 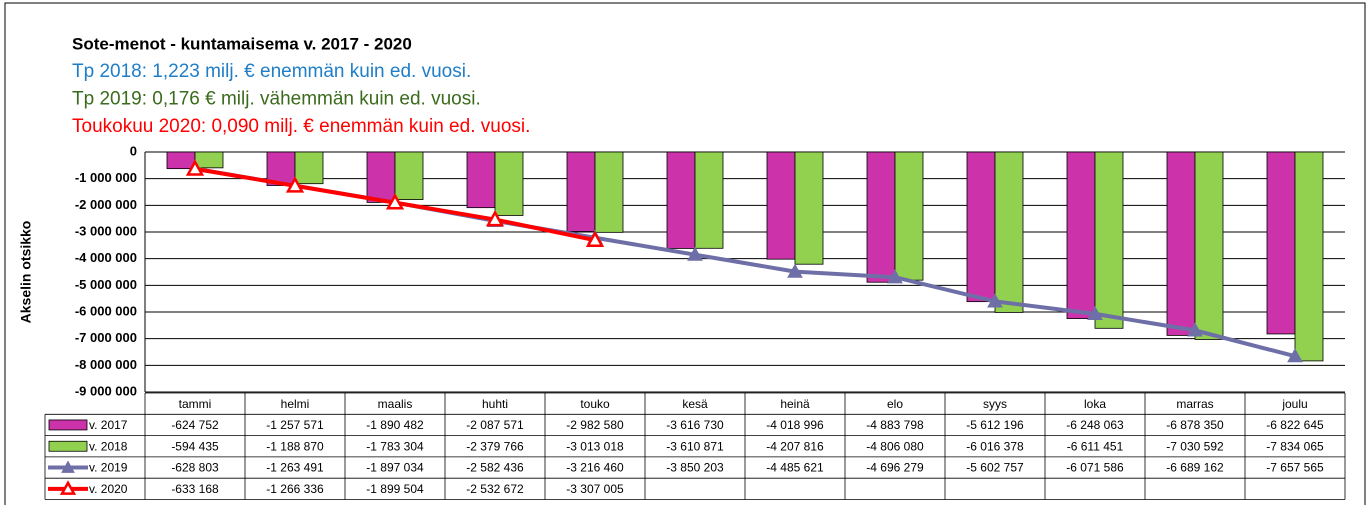 I want to click on table-value: -1 263 491, so click(x=295, y=468).